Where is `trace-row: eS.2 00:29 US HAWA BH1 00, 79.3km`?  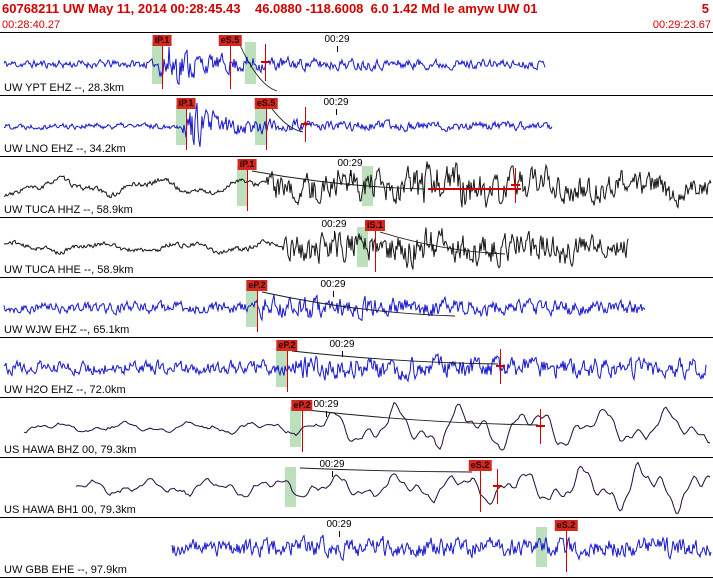 trace-row: eS.2 00:29 US HAWA BH1 00, 79.3km is located at coordinates (356, 488).